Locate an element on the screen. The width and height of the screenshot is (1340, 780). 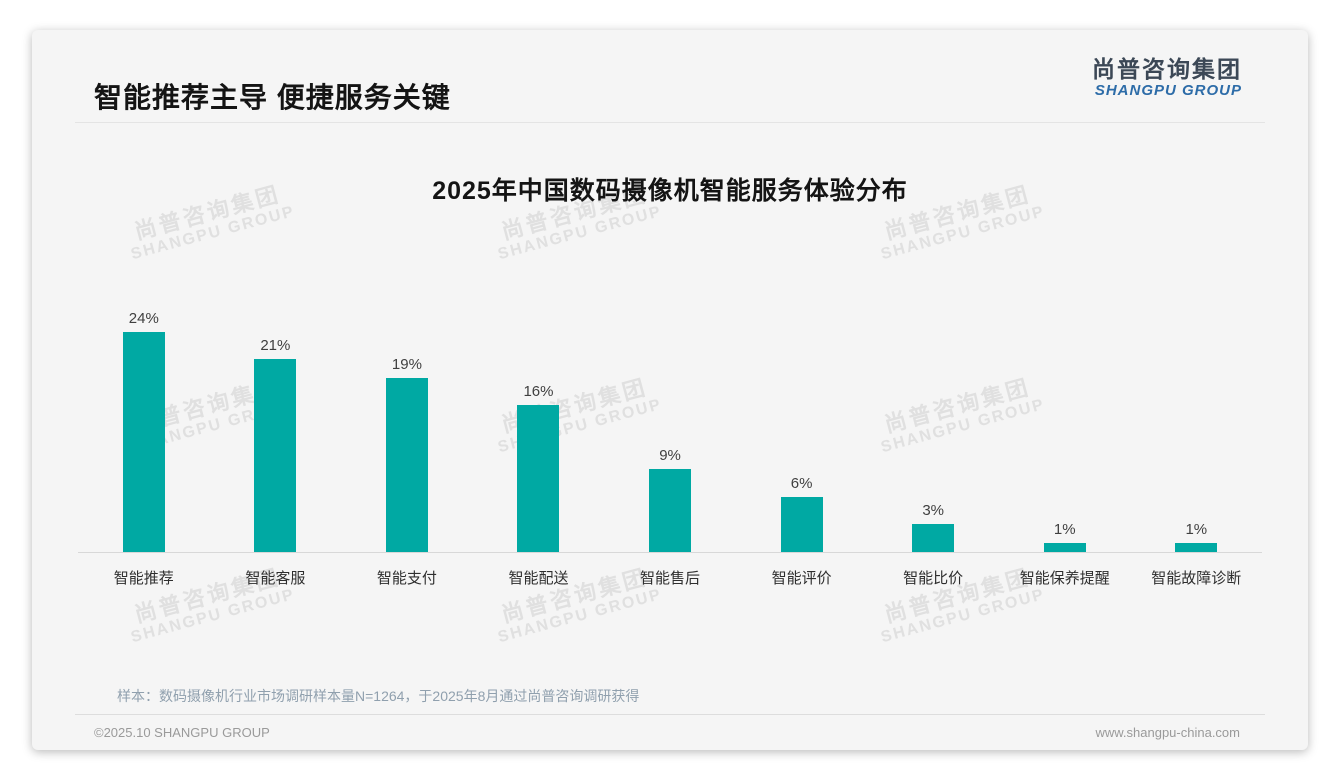
bar-column: 19% is located at coordinates (407, 454).